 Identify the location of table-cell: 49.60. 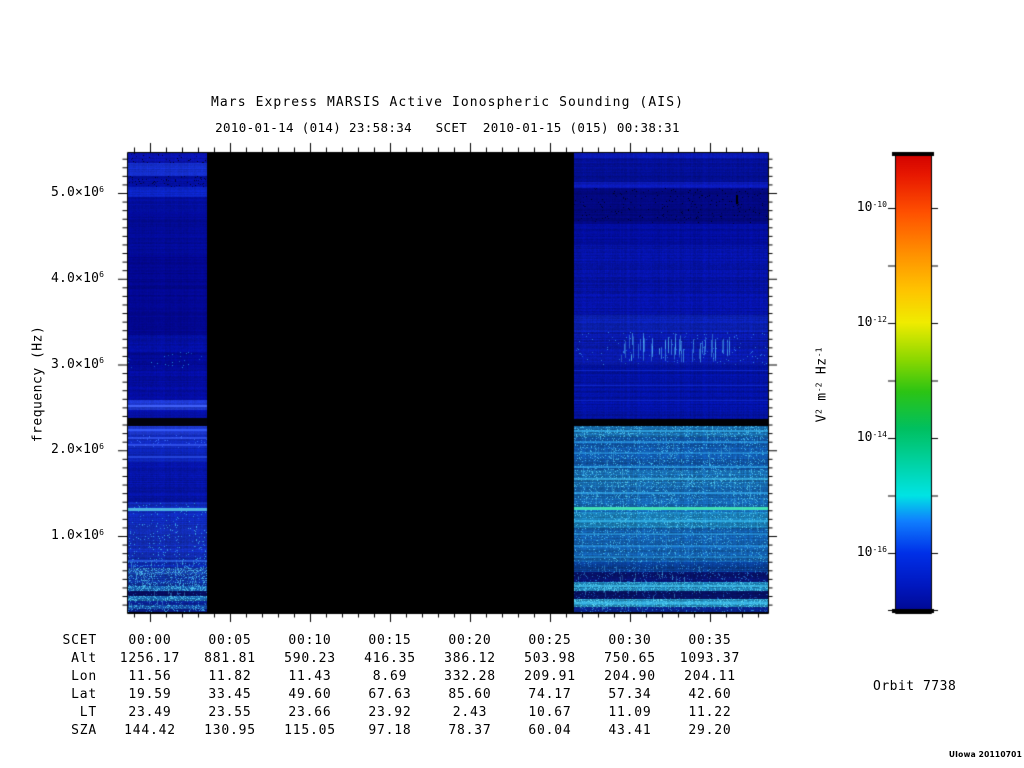
(310, 694).